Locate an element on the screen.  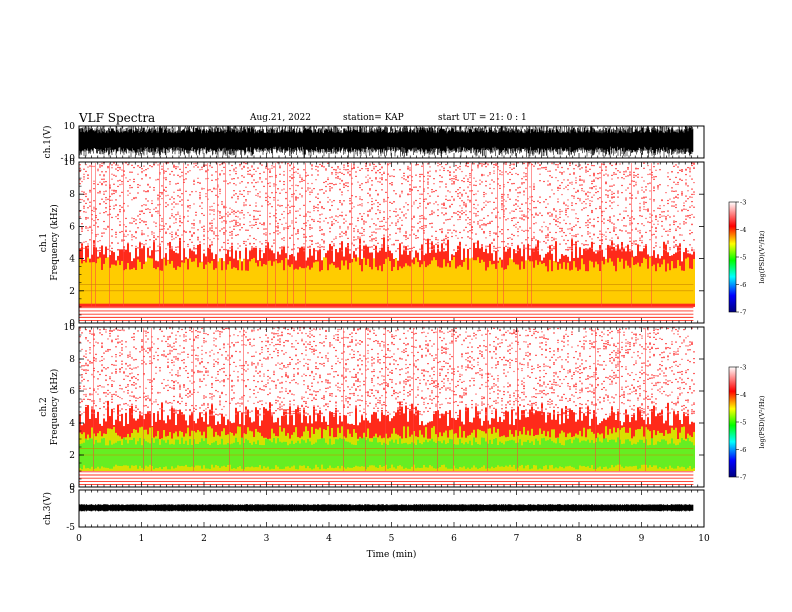
spectrogram-ch2-band-green is located at coordinates (84, 454).